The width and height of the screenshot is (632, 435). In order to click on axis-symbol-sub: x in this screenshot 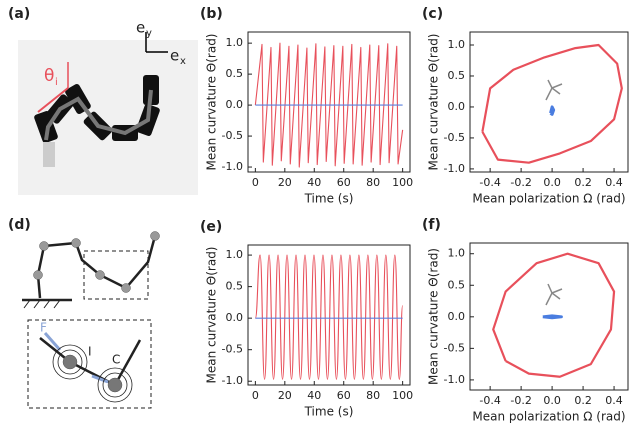, I will do `click(183, 61)`.